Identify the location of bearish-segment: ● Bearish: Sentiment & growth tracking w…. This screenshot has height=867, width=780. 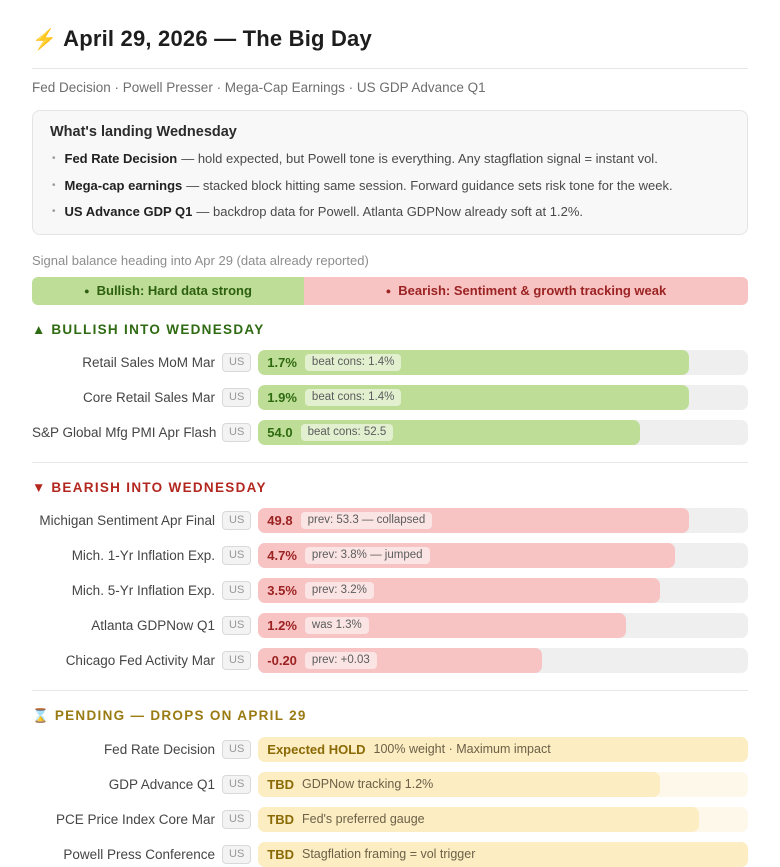
(526, 290).